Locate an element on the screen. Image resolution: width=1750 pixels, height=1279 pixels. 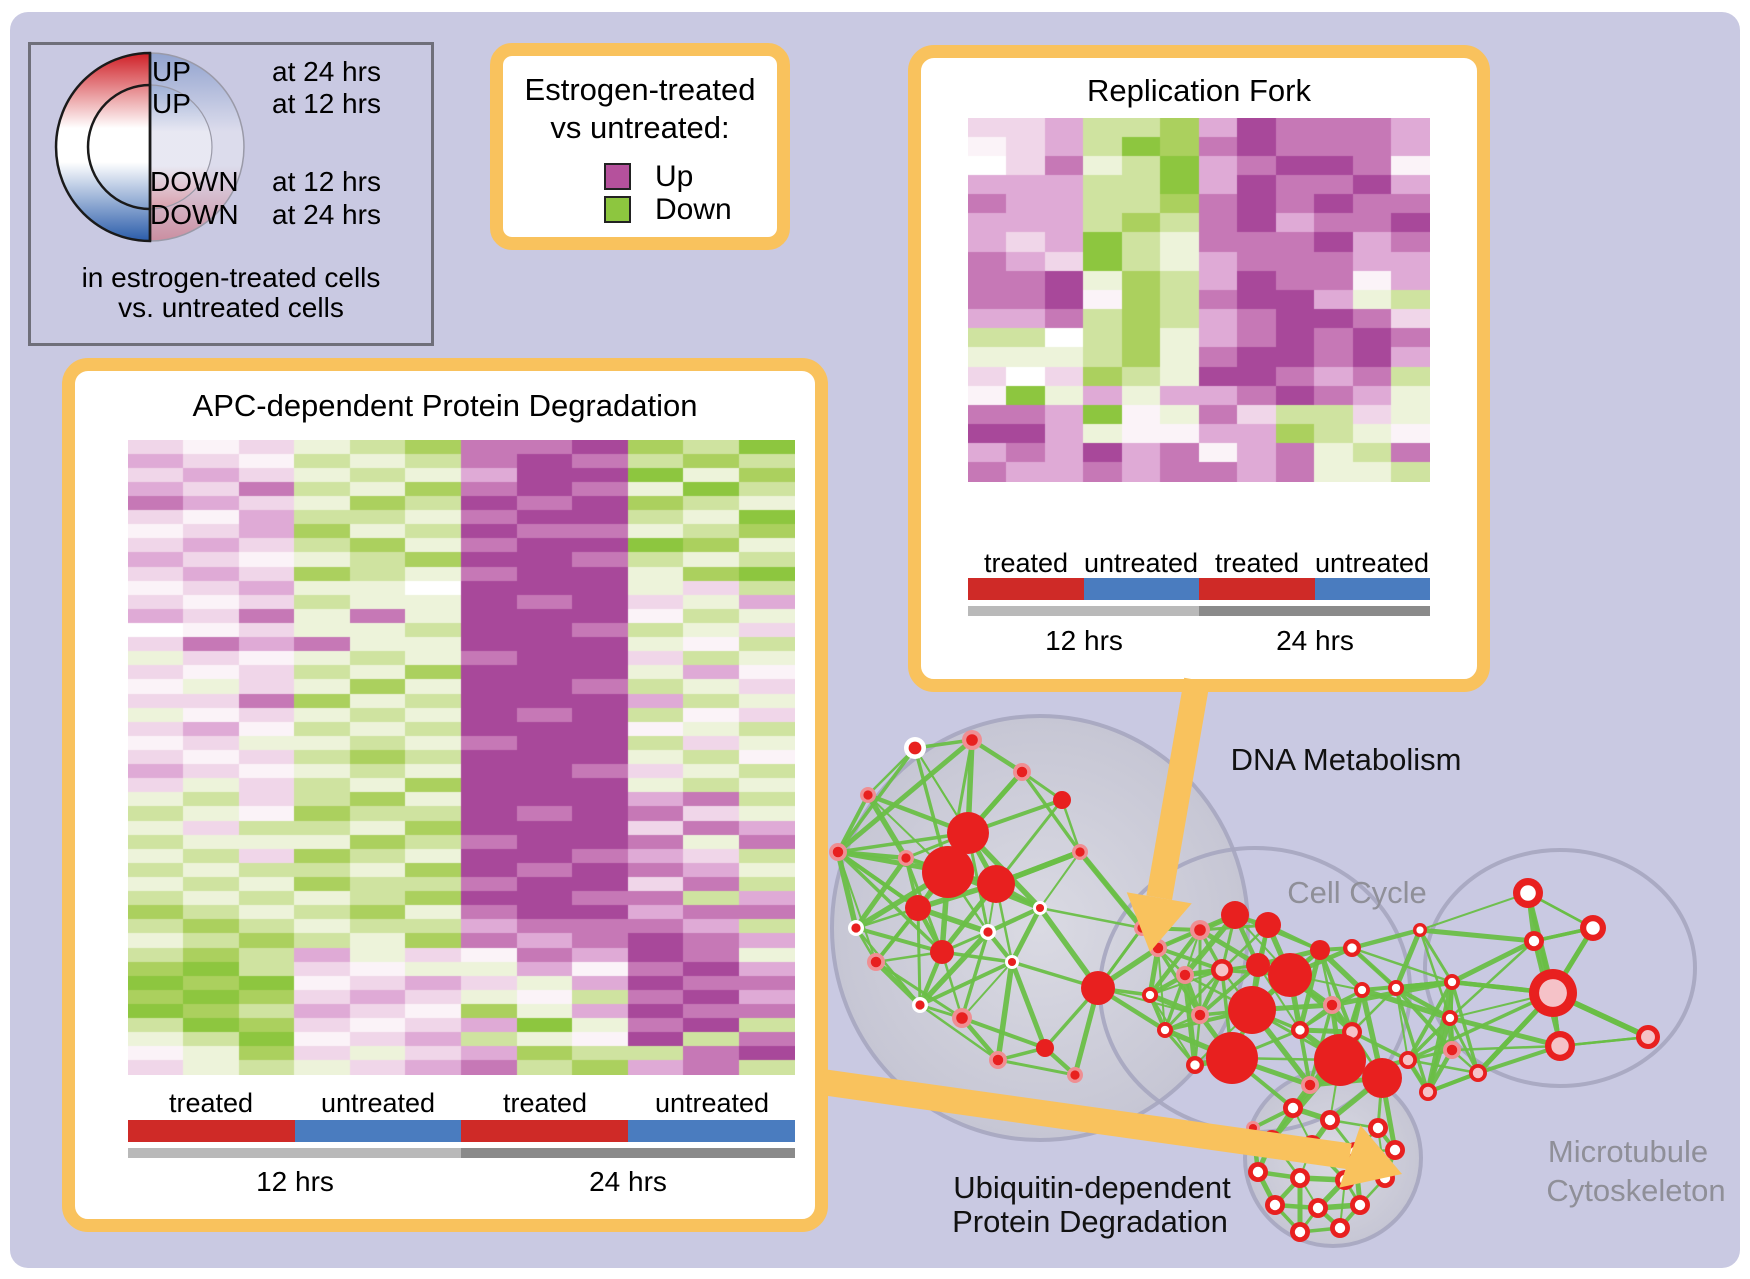
ring-legend-footer-line2: vs. untreated cells is located at coordinates (231, 307).